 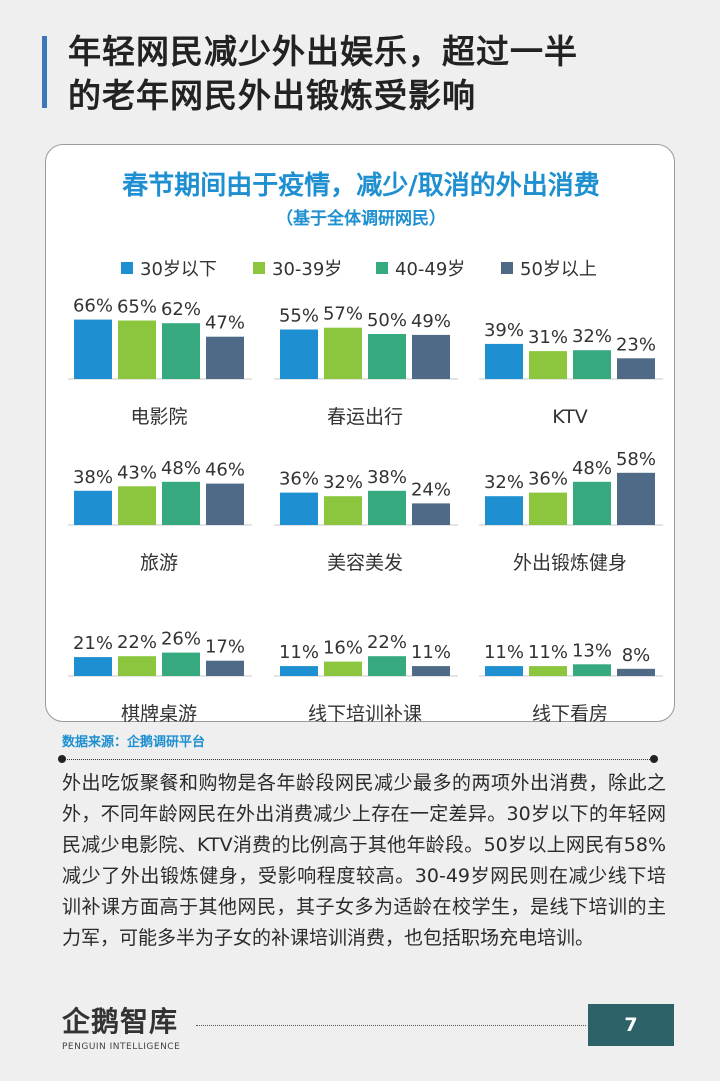 I want to click on legend-item-40-49: 40-49岁, so click(x=420, y=268).